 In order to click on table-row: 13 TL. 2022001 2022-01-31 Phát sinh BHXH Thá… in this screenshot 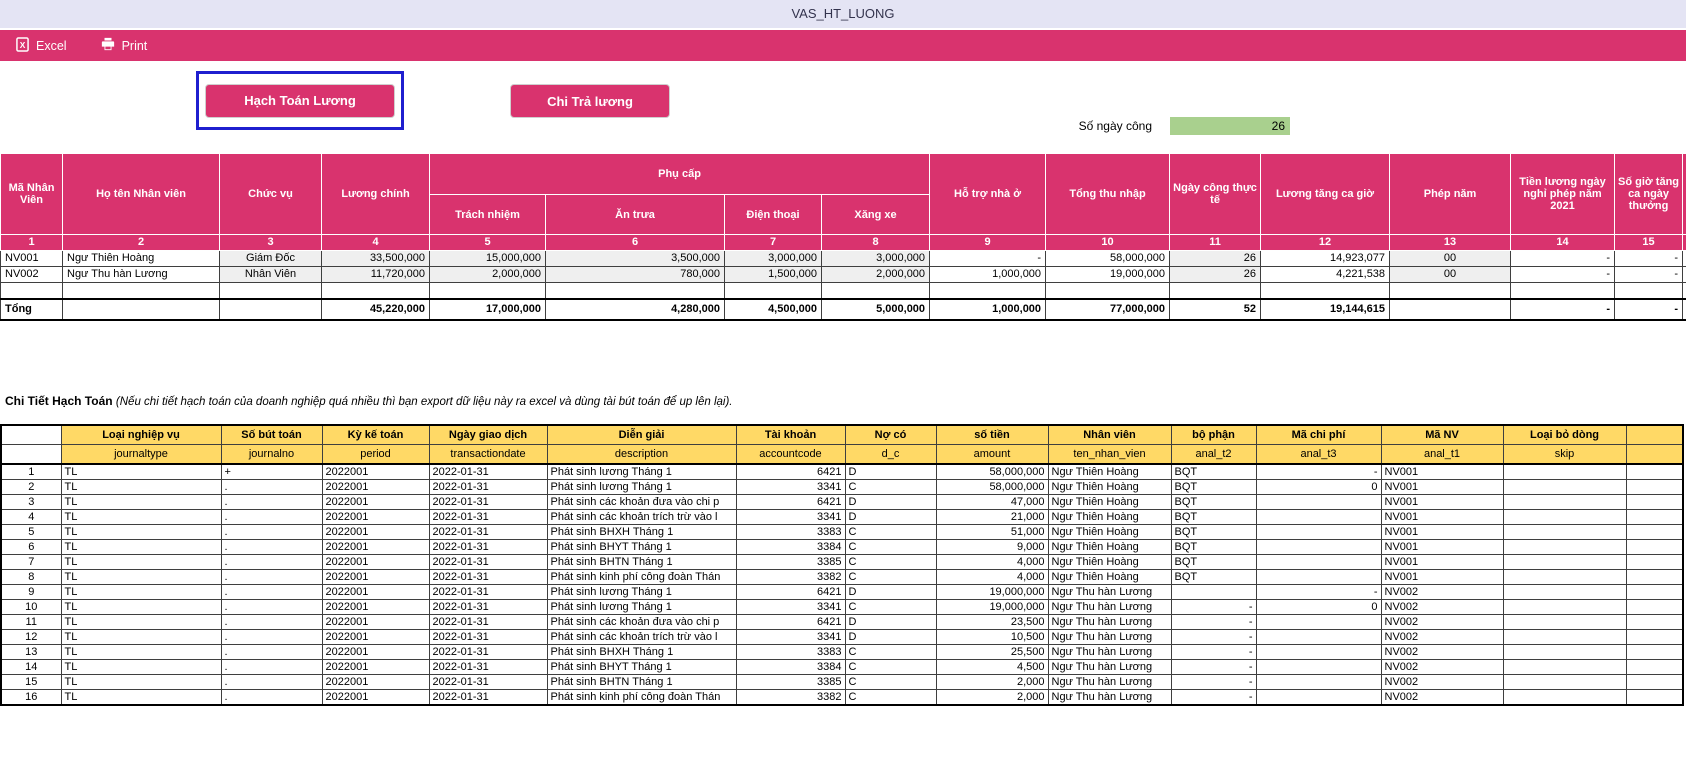, I will do `click(842, 652)`.